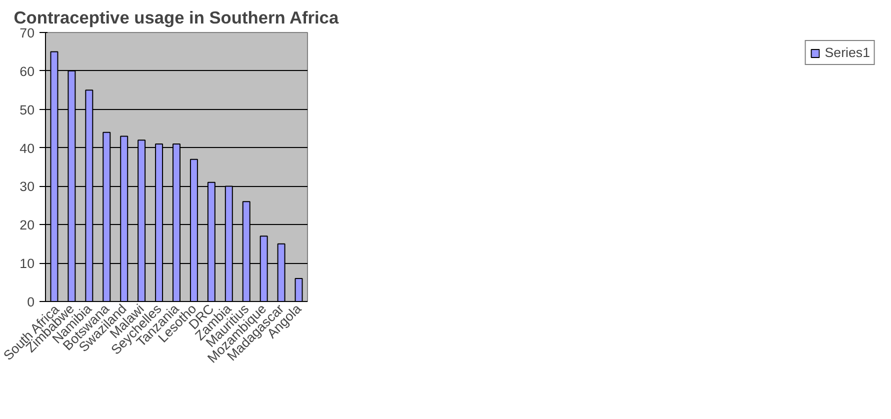  What do you see at coordinates (847, 52) in the screenshot?
I see `legend-label: Series1` at bounding box center [847, 52].